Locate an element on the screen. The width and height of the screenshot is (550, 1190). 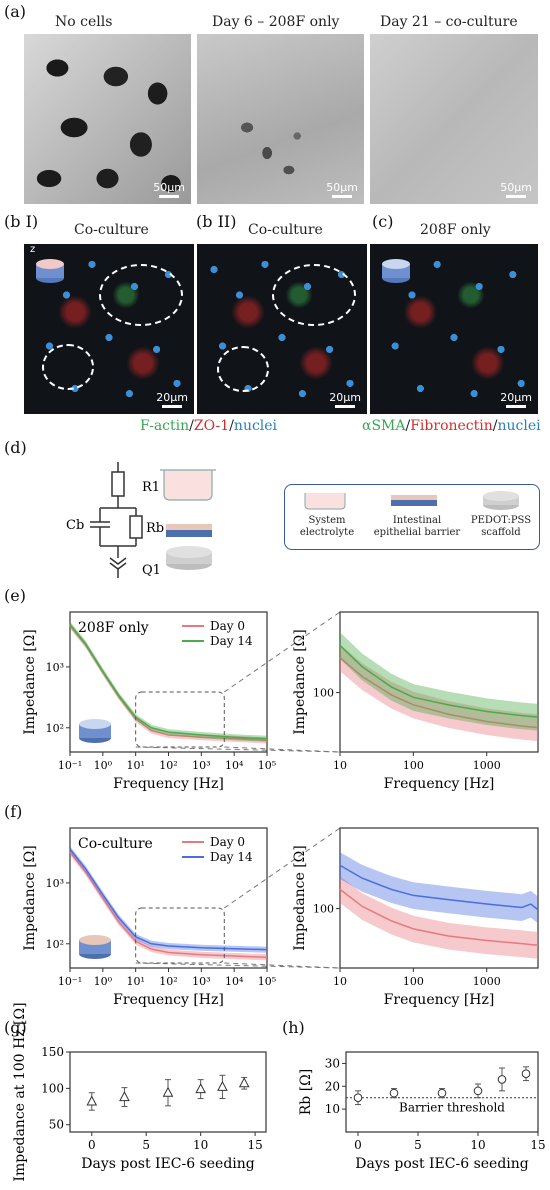
panel-a-label: (a) is located at coordinates (15, 11).